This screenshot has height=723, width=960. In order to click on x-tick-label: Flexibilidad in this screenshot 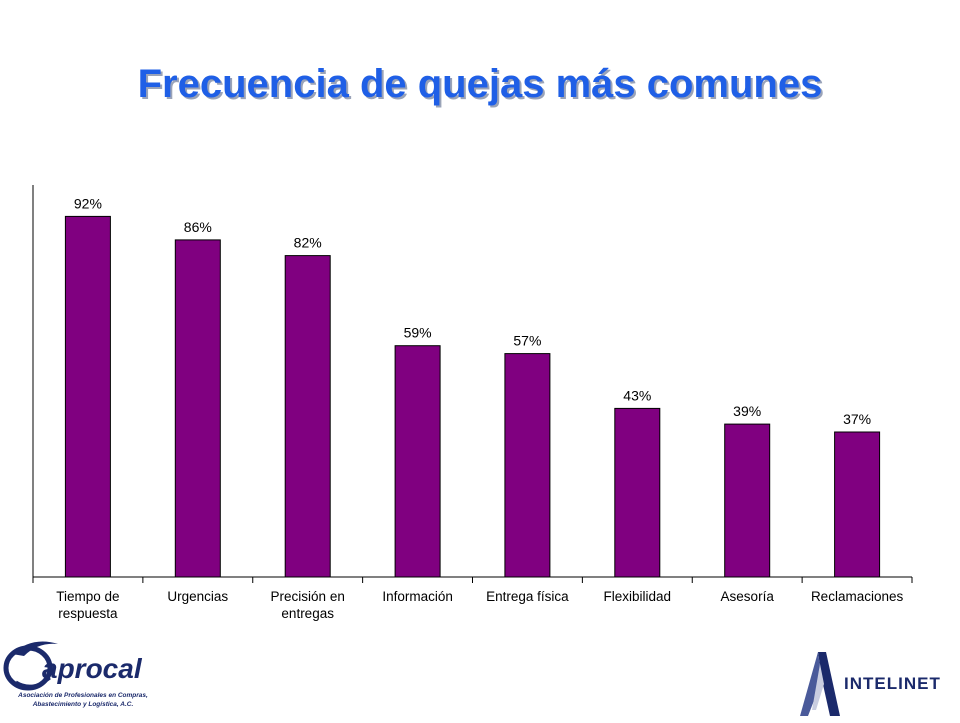, I will do `click(638, 596)`.